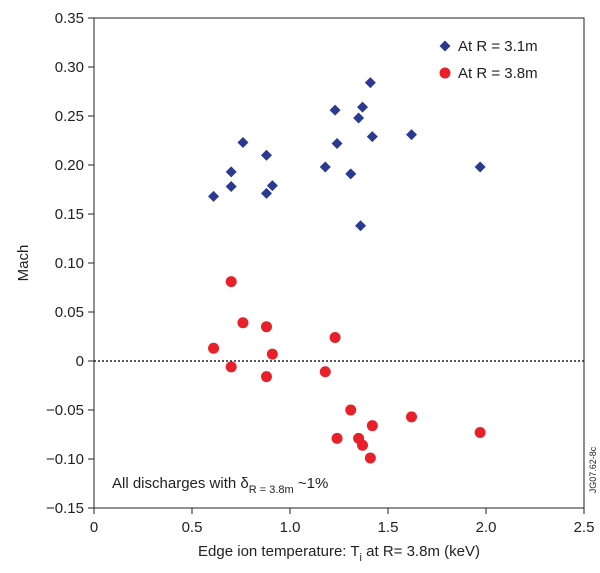 The image size is (600, 573). Describe the element at coordinates (498, 73) in the screenshot. I see `legend-label: At R = 3.8m` at that location.